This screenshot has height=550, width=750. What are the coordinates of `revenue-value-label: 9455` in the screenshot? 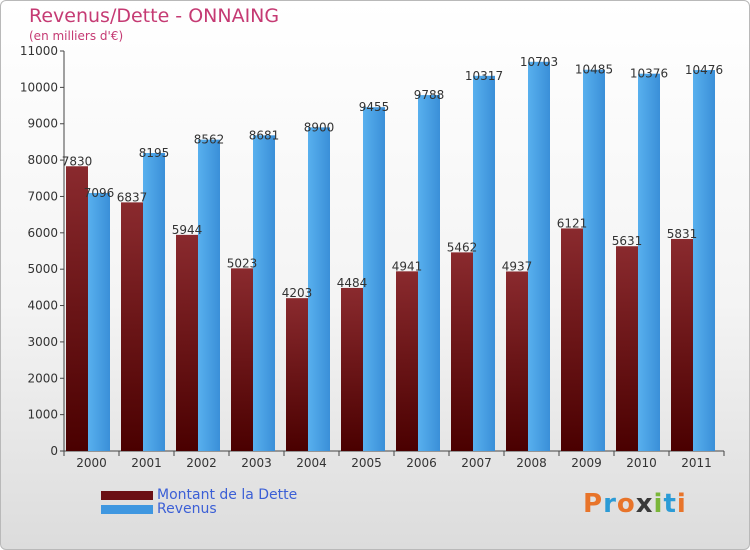 It's located at (374, 107).